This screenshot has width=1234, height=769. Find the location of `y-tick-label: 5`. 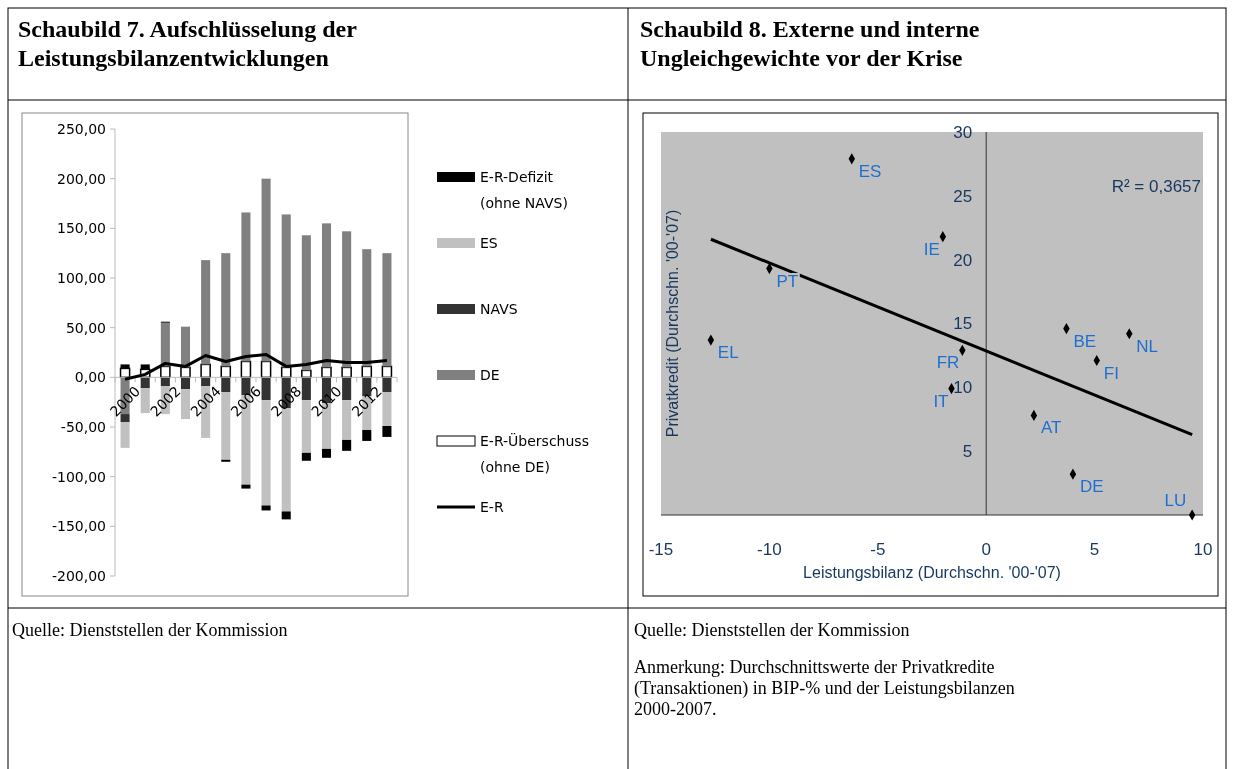

y-tick-label: 5 is located at coordinates (967, 452).